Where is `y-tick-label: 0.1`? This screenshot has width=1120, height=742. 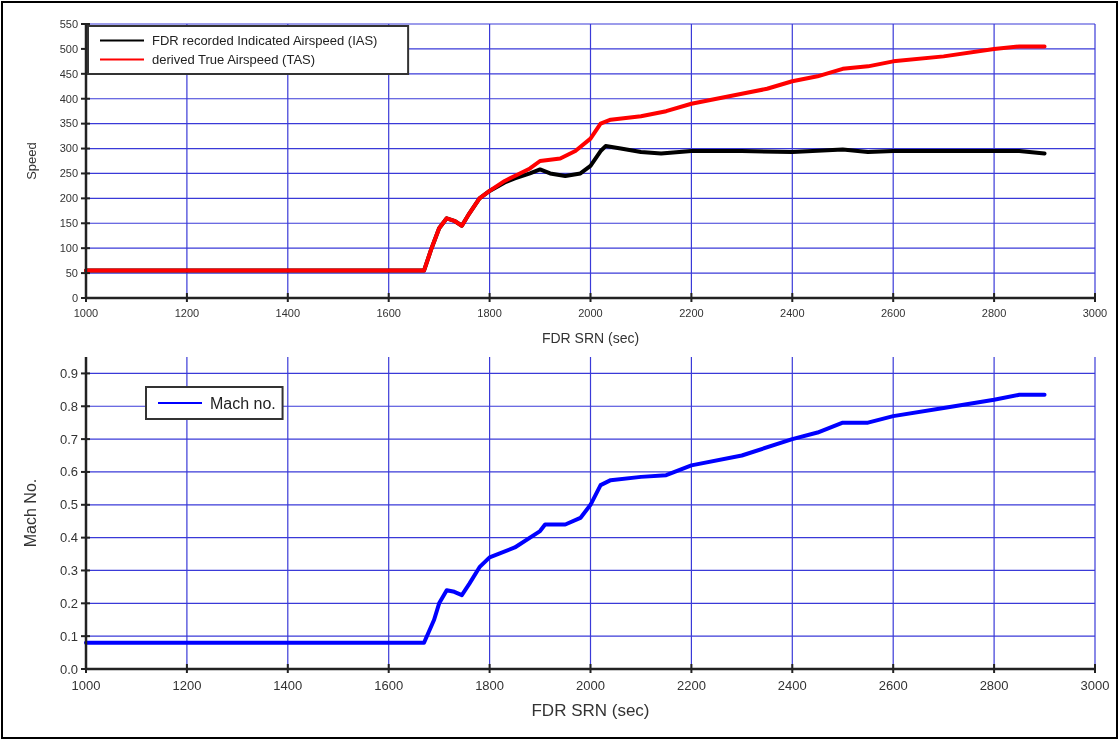 y-tick-label: 0.1 is located at coordinates (68, 636).